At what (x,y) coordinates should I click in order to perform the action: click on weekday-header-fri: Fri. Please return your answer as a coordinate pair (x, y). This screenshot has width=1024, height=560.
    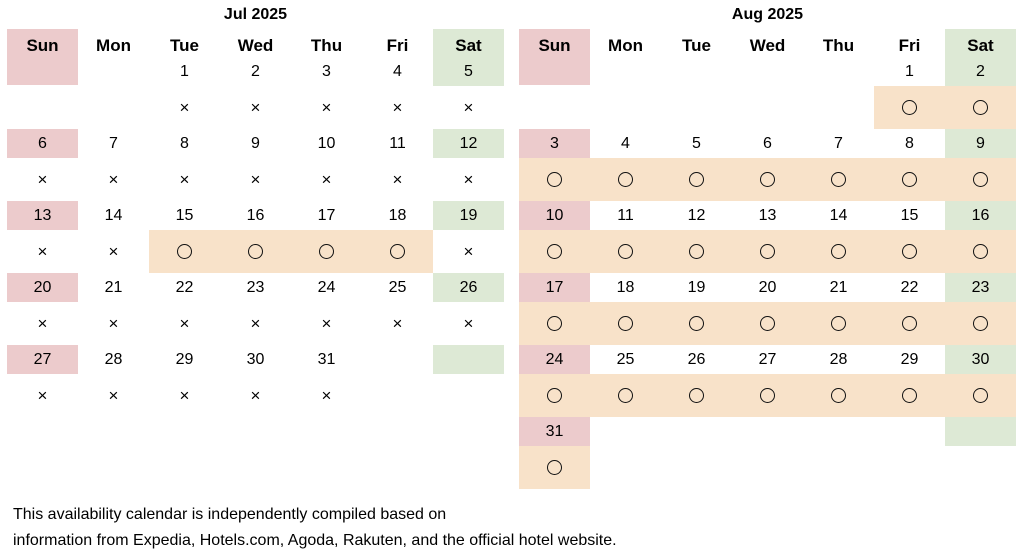
    Looking at the image, I should click on (909, 45).